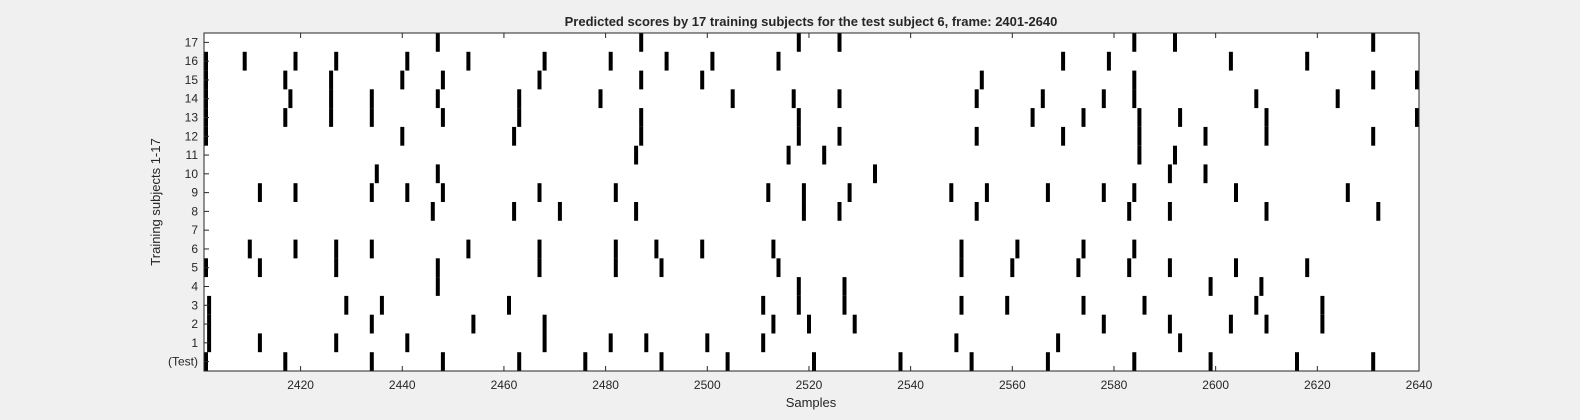 The image size is (1580, 420). What do you see at coordinates (910, 385) in the screenshot?
I see `x-tick-label-2540: 2540` at bounding box center [910, 385].